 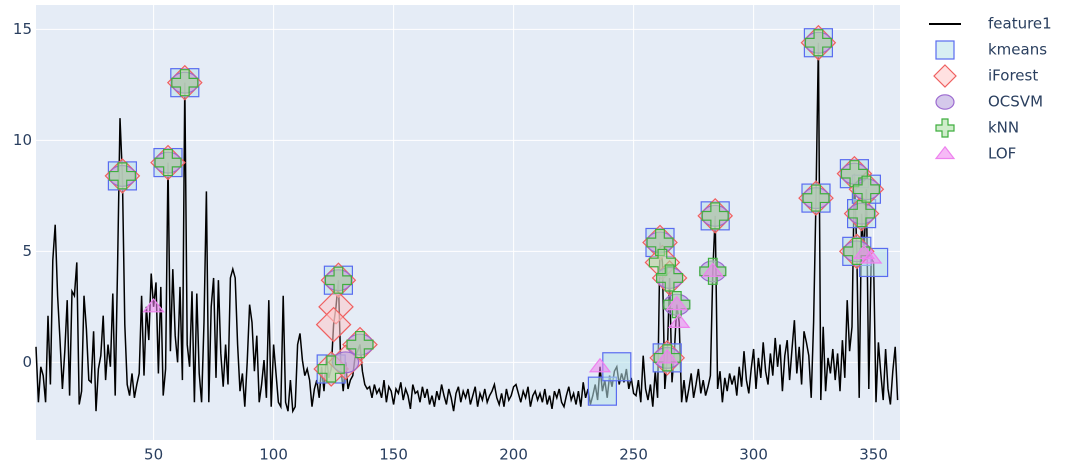 What do you see at coordinates (753, 455) in the screenshot?
I see `x-tick-label: 300` at bounding box center [753, 455].